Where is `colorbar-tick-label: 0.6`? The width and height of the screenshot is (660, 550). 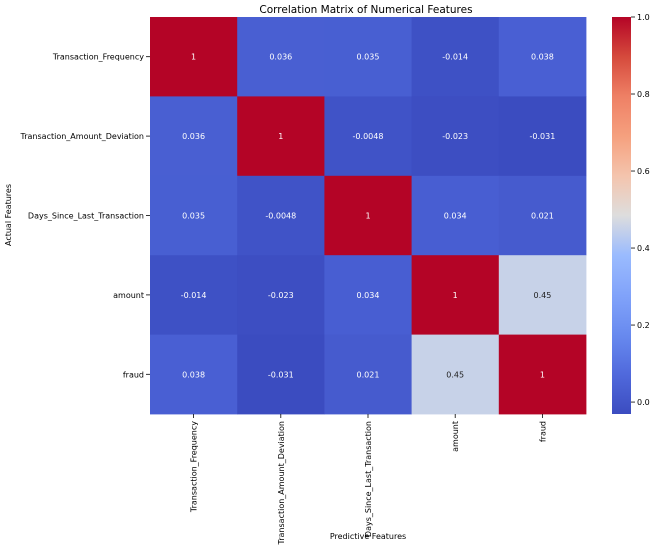 colorbar-tick-label: 0.6 is located at coordinates (643, 171).